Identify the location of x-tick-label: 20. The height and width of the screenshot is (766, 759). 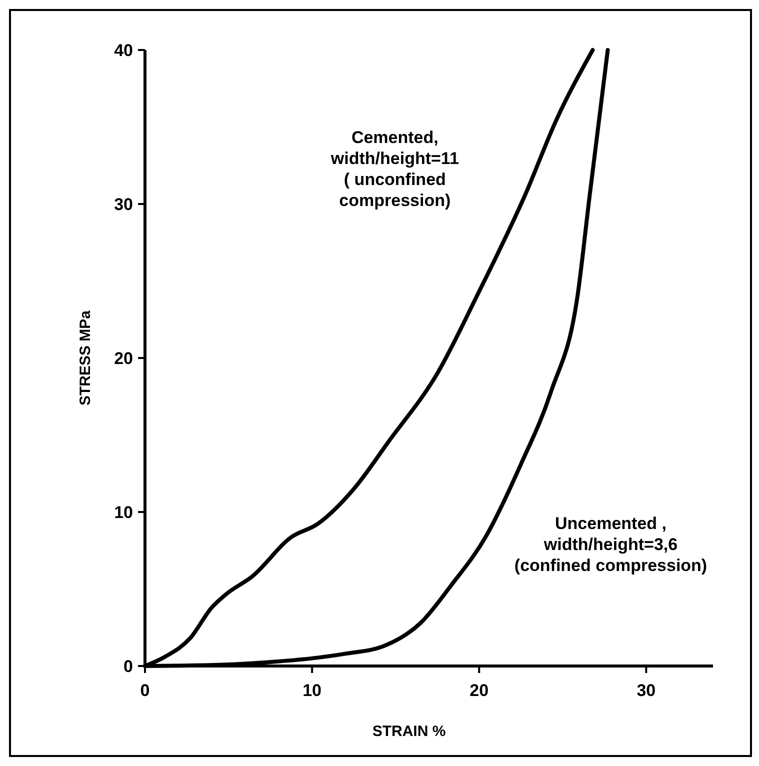
(479, 690).